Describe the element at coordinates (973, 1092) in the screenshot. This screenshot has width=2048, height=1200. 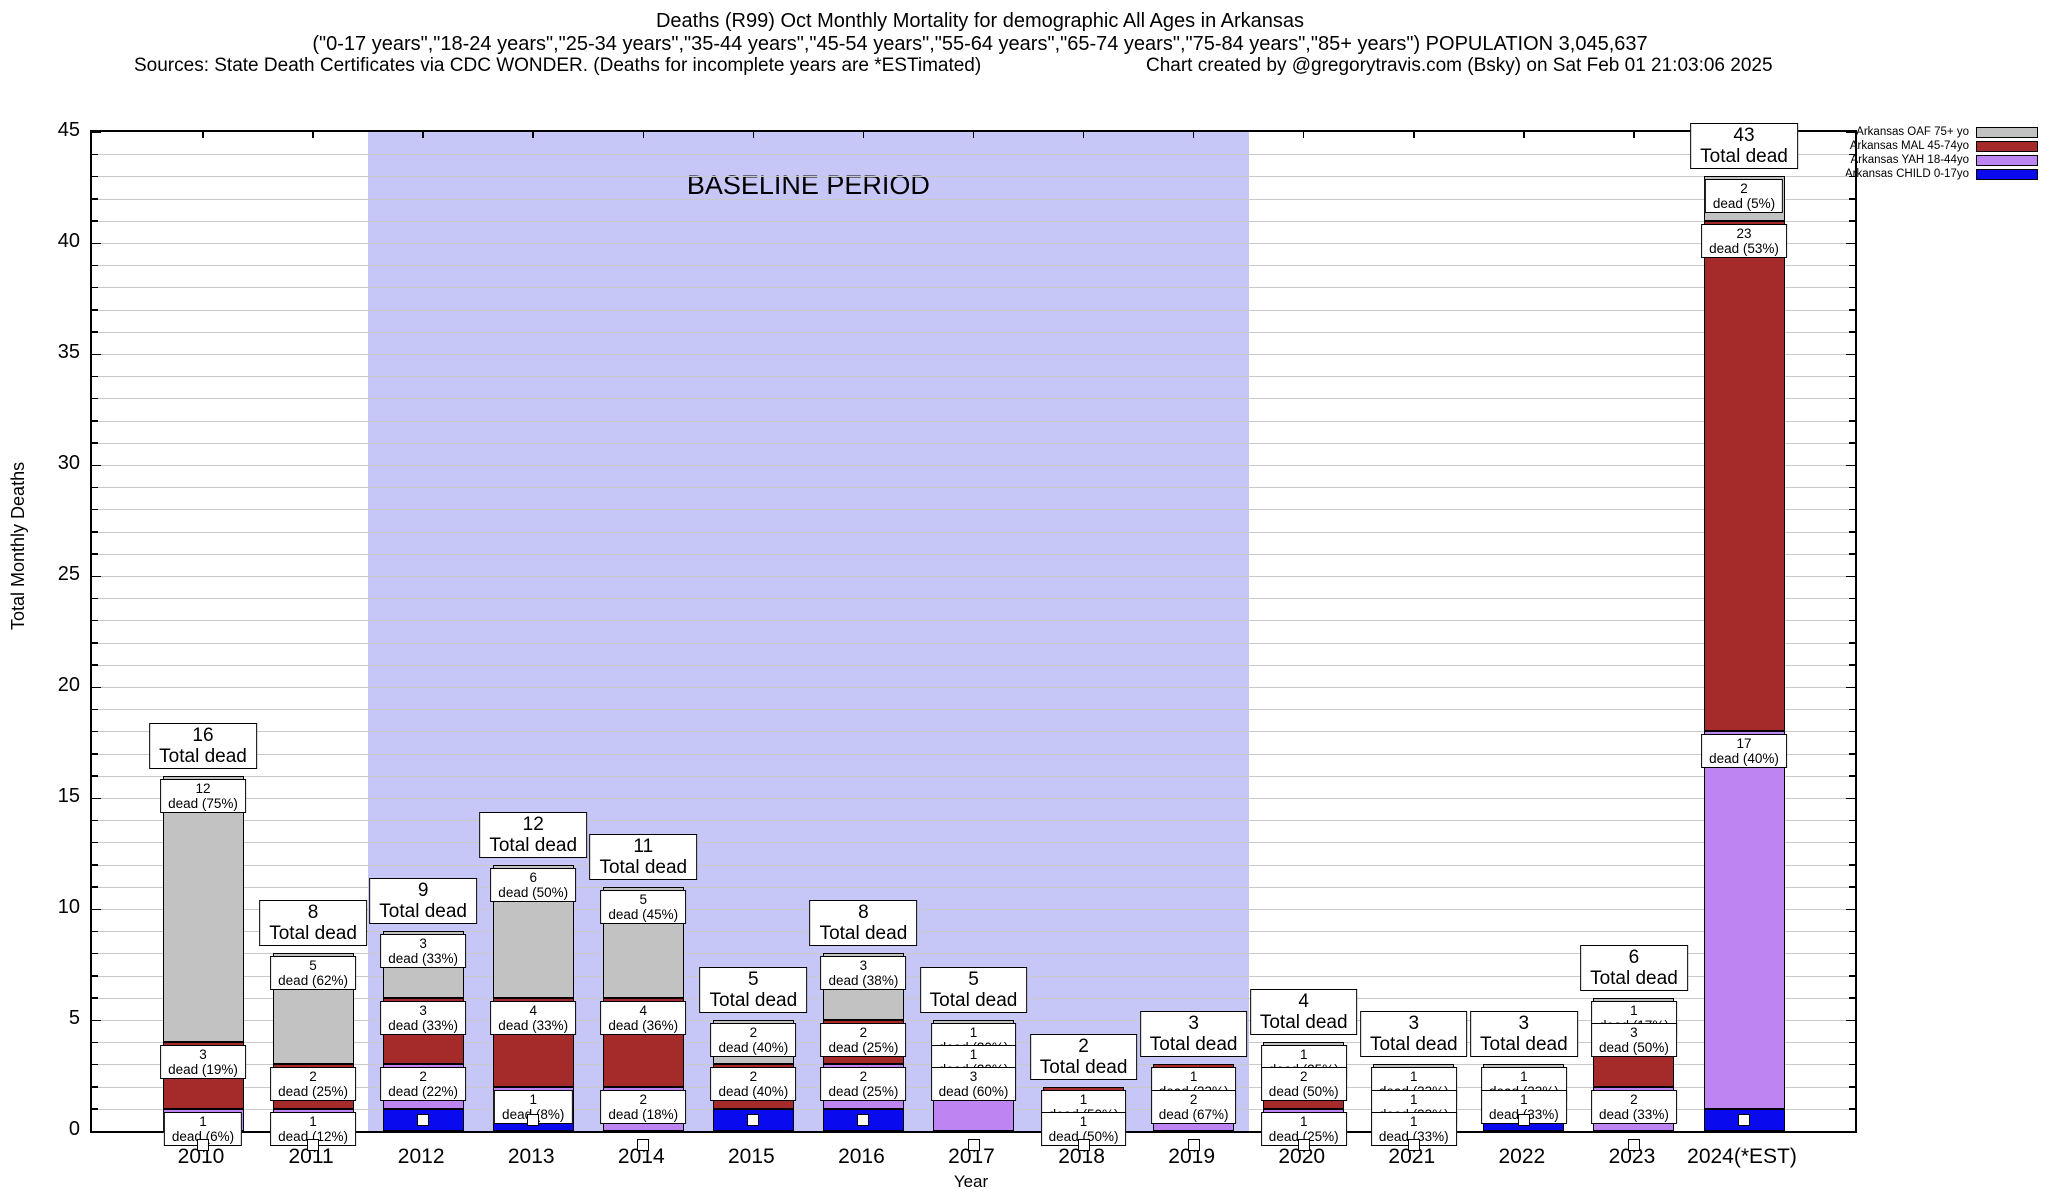
I see `segment-label-percent: dead (60%)` at that location.